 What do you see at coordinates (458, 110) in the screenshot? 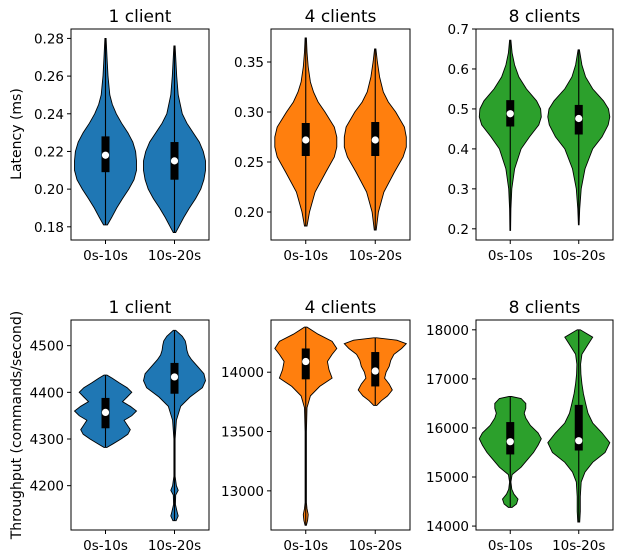
I see `y-tick-label: 0.5` at bounding box center [458, 110].